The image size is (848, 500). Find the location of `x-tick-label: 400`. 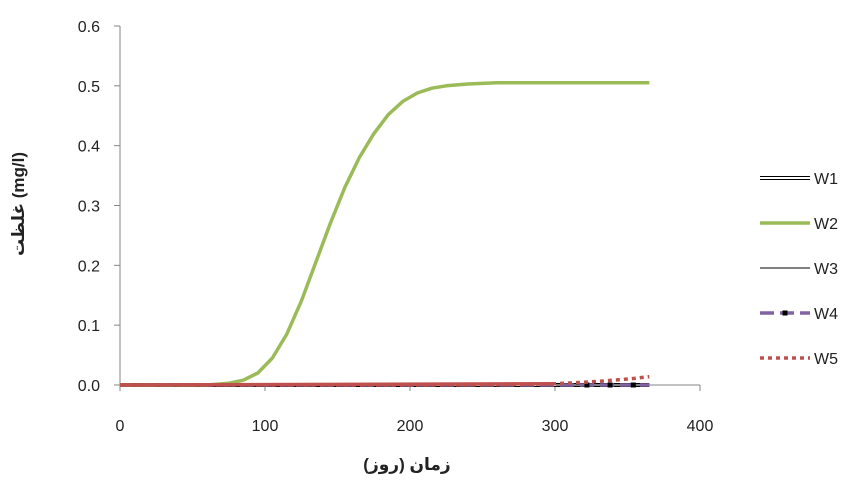

x-tick-label: 400 is located at coordinates (700, 426).